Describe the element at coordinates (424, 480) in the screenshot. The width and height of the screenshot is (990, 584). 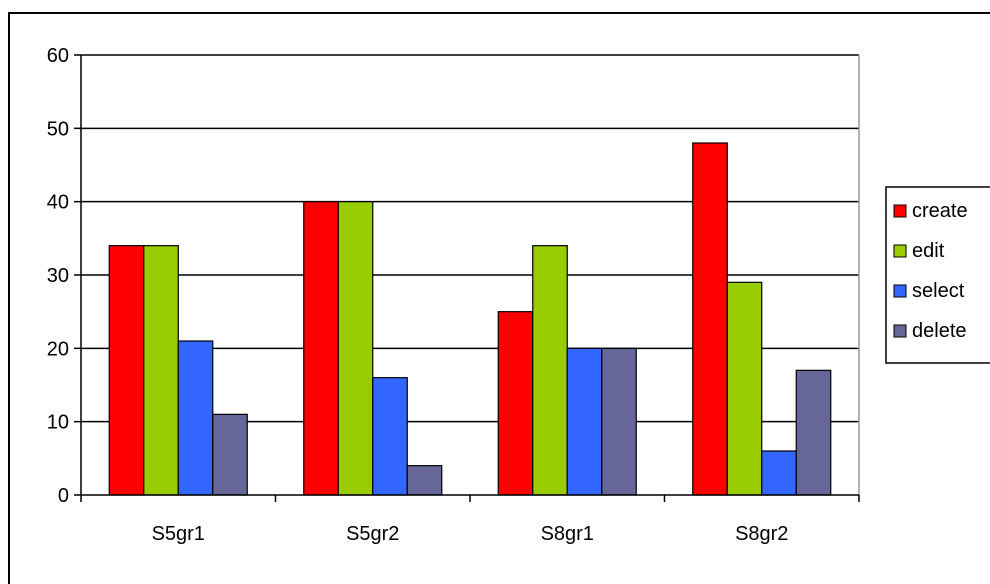
I see `bar-delete-S5gr2` at that location.